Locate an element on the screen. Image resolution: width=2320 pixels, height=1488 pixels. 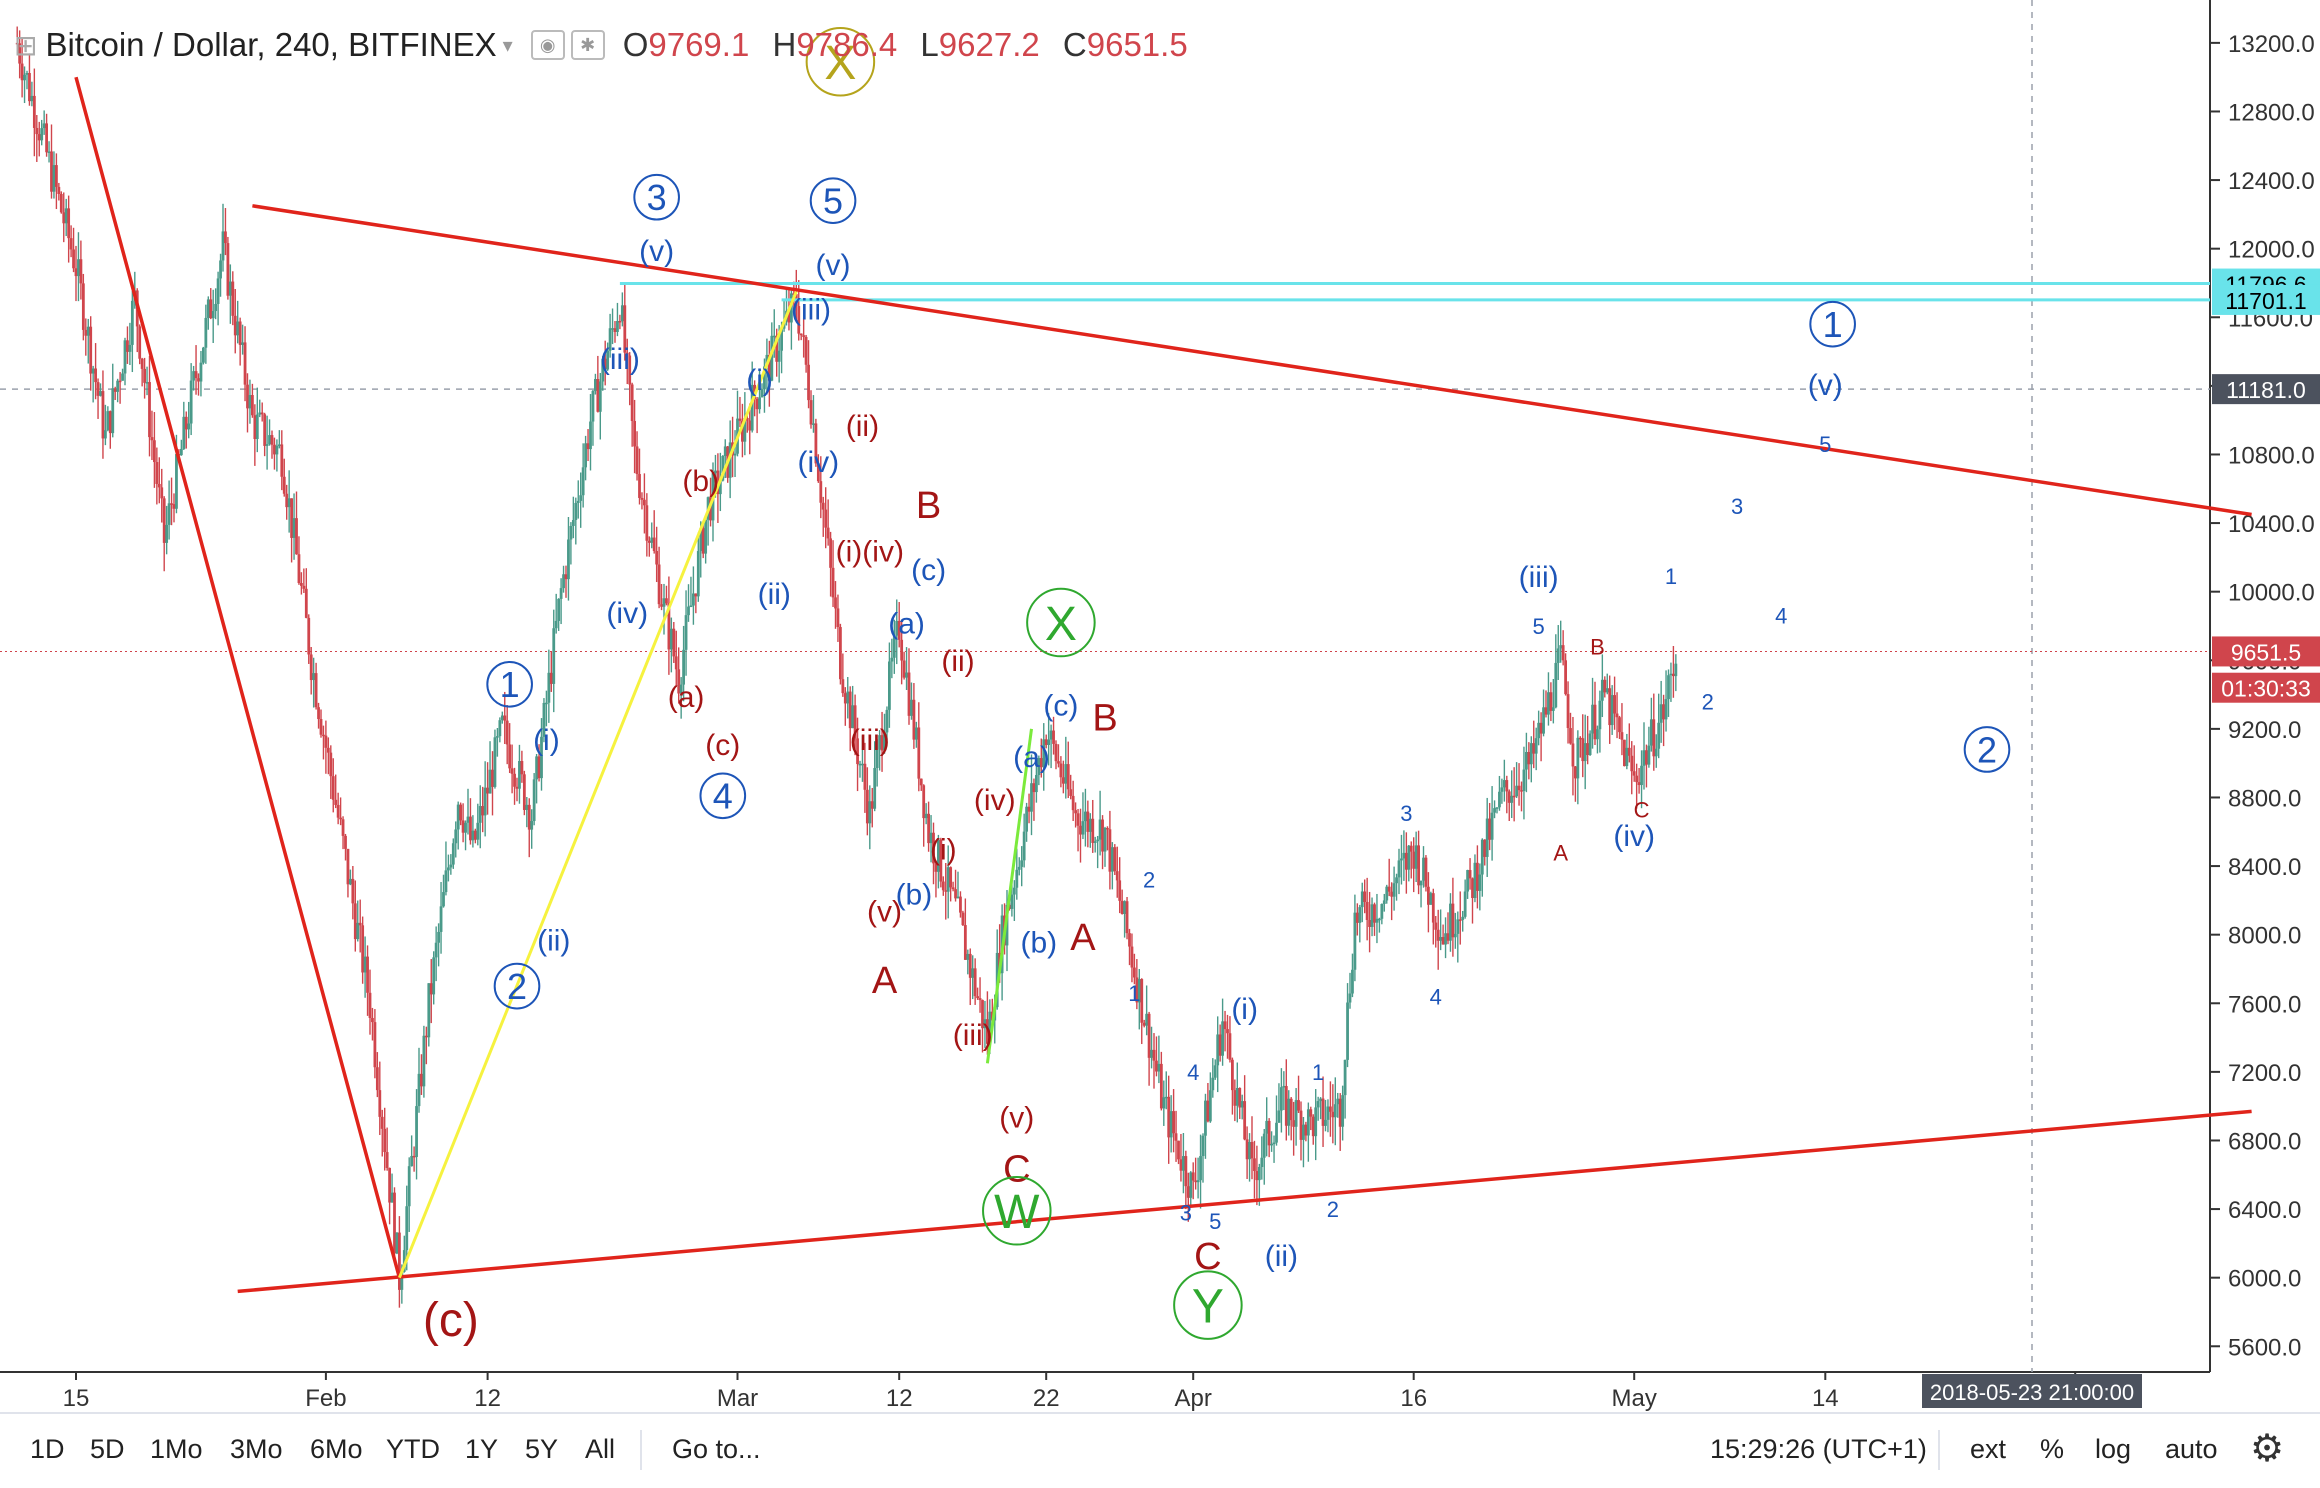
eye-icon: ◉ is located at coordinates (547, 45).